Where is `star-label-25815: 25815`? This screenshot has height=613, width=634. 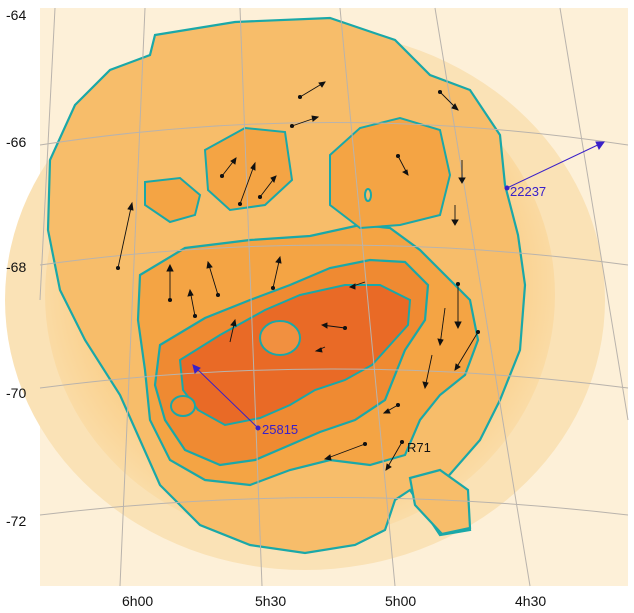
star-label-25815: 25815 is located at coordinates (280, 429).